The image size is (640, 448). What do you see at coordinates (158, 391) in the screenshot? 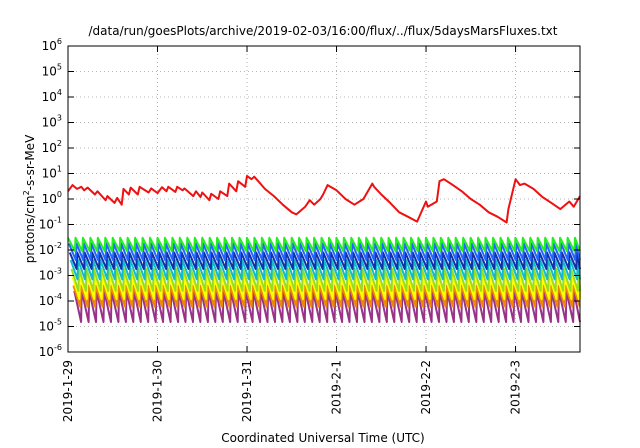
I see `x-tick-label: 2019-1-30` at bounding box center [158, 391].